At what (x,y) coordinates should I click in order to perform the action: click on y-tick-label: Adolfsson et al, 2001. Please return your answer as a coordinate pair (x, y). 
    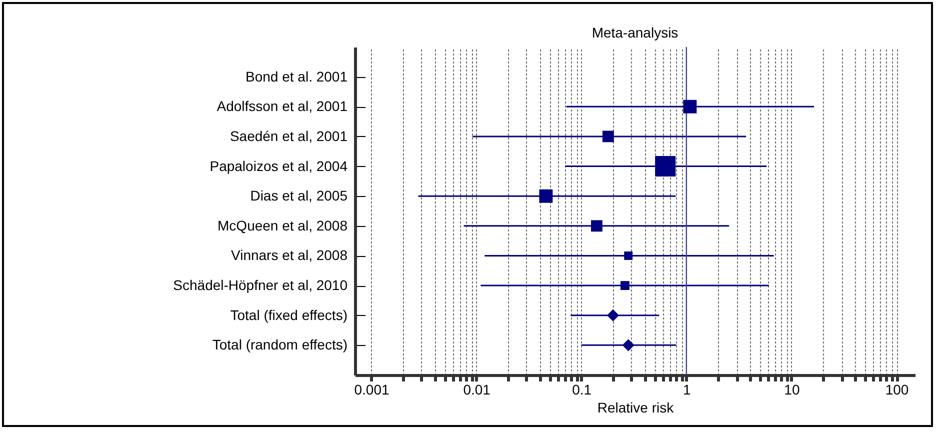
    Looking at the image, I should click on (282, 106).